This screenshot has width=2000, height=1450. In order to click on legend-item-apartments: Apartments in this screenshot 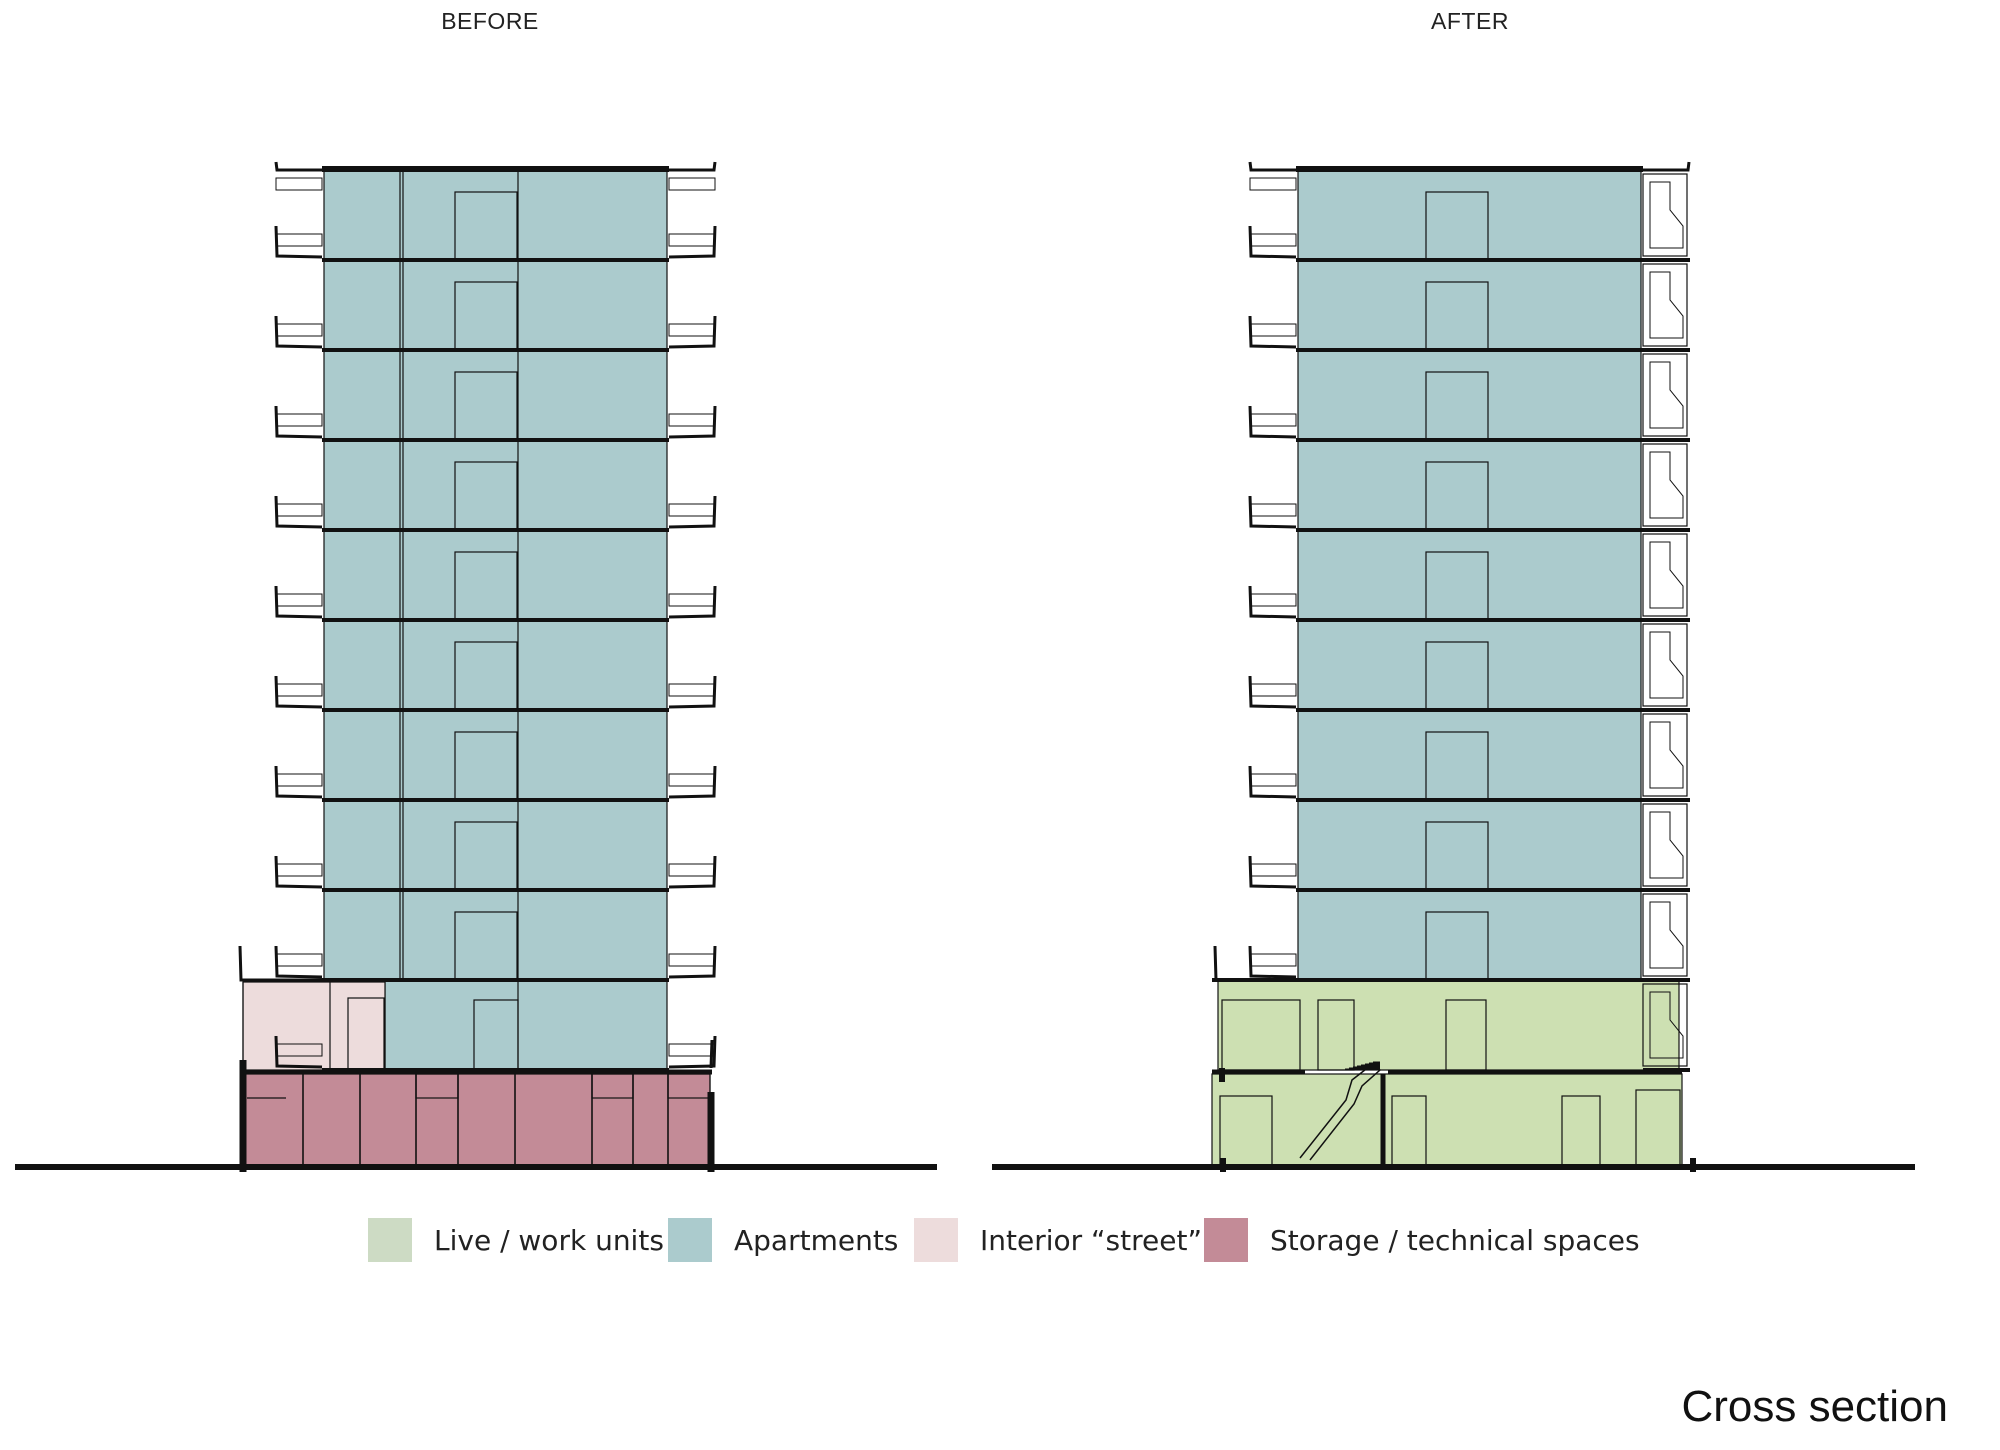, I will do `click(783, 1240)`.